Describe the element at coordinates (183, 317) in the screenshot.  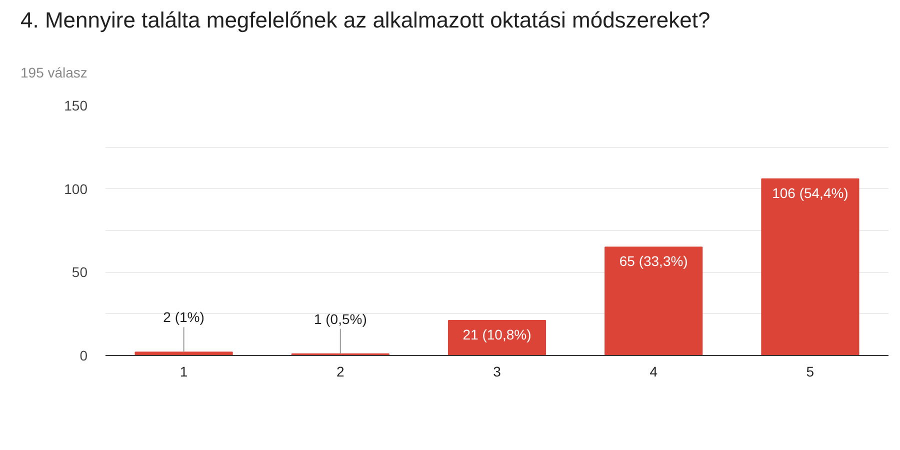
I see `data-label: 2 (1%)` at that location.